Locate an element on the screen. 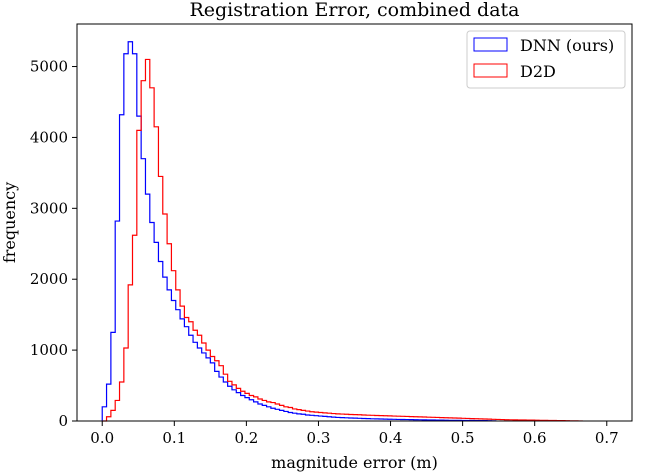 The width and height of the screenshot is (660, 473). legend-swatch-d2d is located at coordinates (490, 70).